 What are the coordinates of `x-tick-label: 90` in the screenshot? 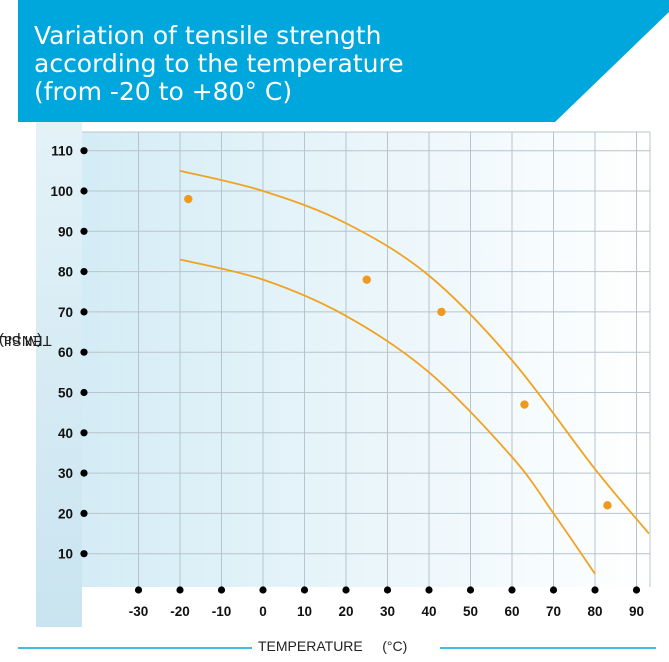 It's located at (636, 611).